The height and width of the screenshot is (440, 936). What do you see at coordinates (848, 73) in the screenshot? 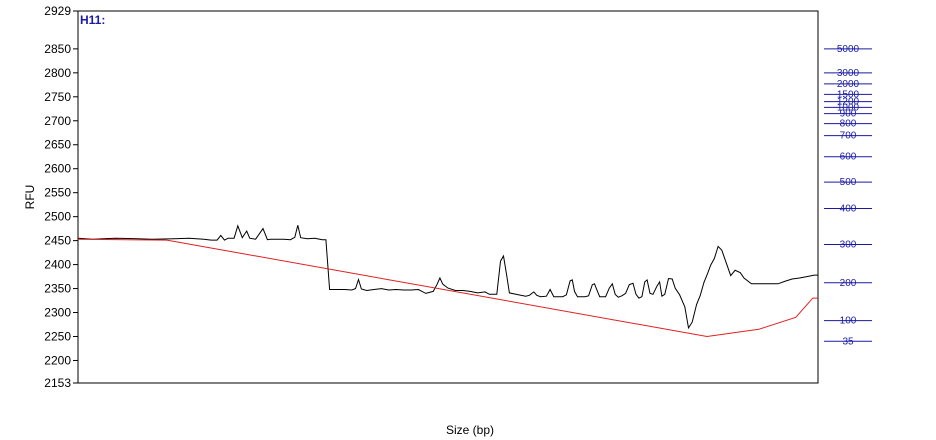
I see `size-label-1: 3000` at bounding box center [848, 73].